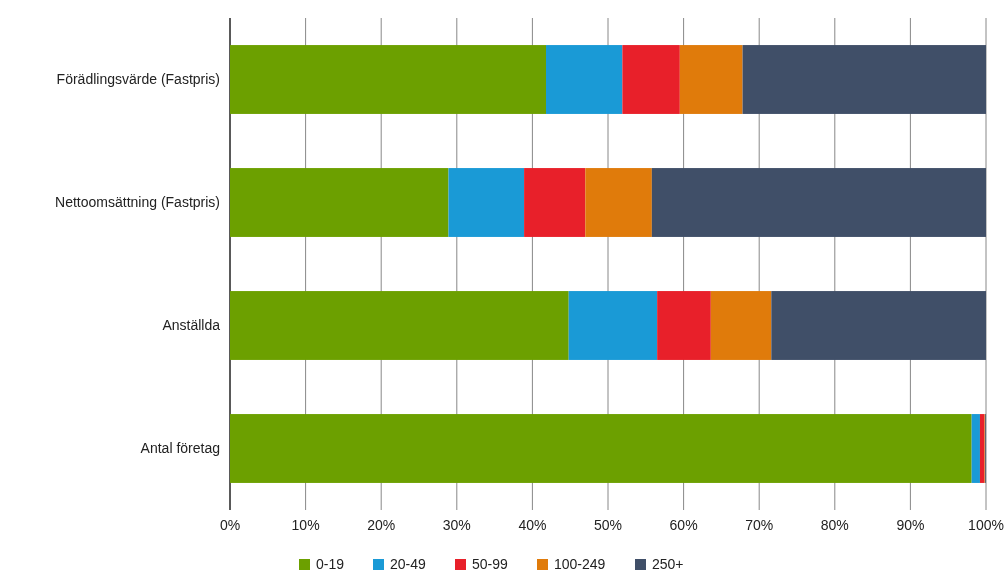  I want to click on x-tick-label: 60%, so click(683, 525).